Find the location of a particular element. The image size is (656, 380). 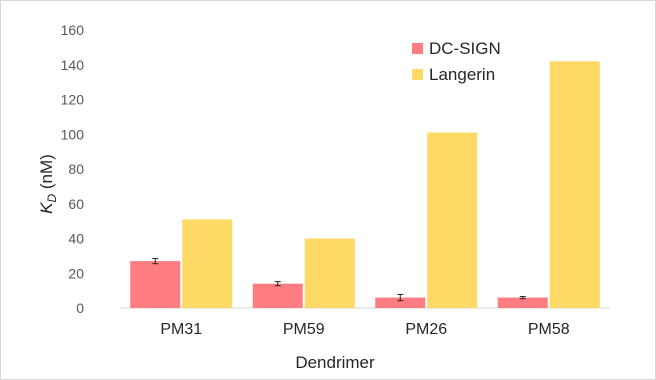

y-axis-ticks: 0 20 40 60 80 100 120 140 160 is located at coordinates (73, 169).